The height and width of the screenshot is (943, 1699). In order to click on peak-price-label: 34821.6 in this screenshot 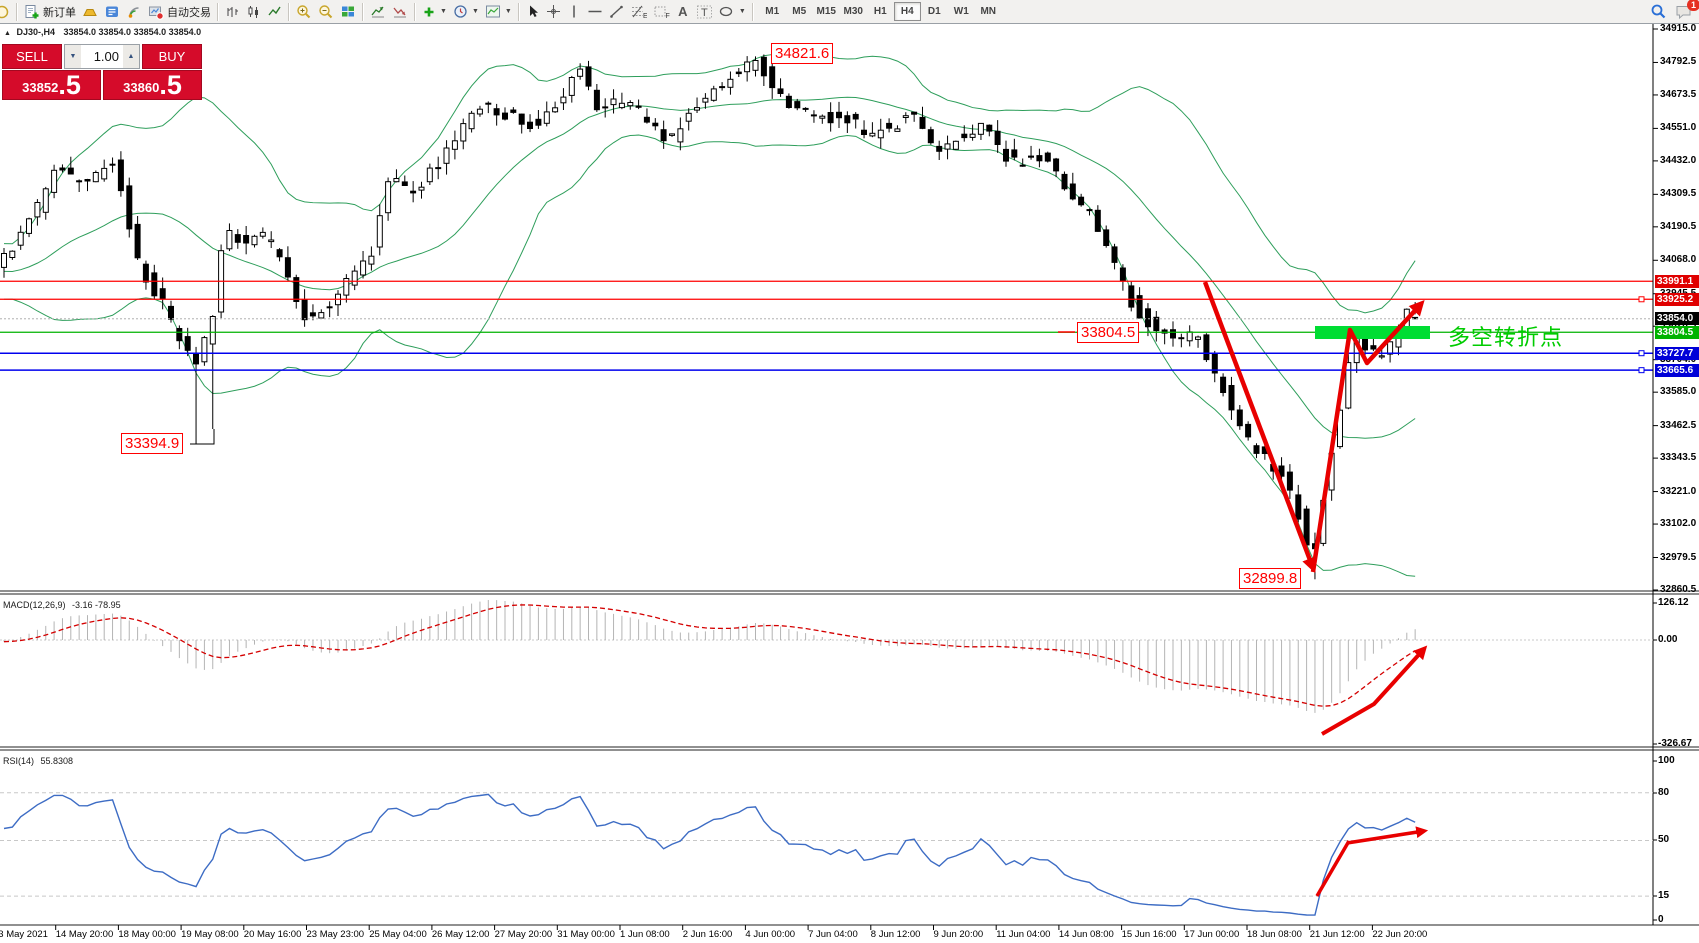, I will do `click(802, 53)`.